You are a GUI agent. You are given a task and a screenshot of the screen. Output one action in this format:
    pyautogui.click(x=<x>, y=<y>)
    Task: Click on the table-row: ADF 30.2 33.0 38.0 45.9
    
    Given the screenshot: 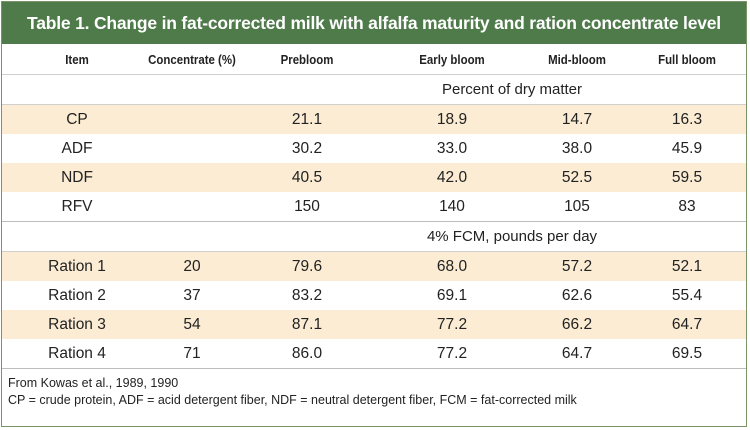 What is the action you would take?
    pyautogui.click(x=374, y=148)
    